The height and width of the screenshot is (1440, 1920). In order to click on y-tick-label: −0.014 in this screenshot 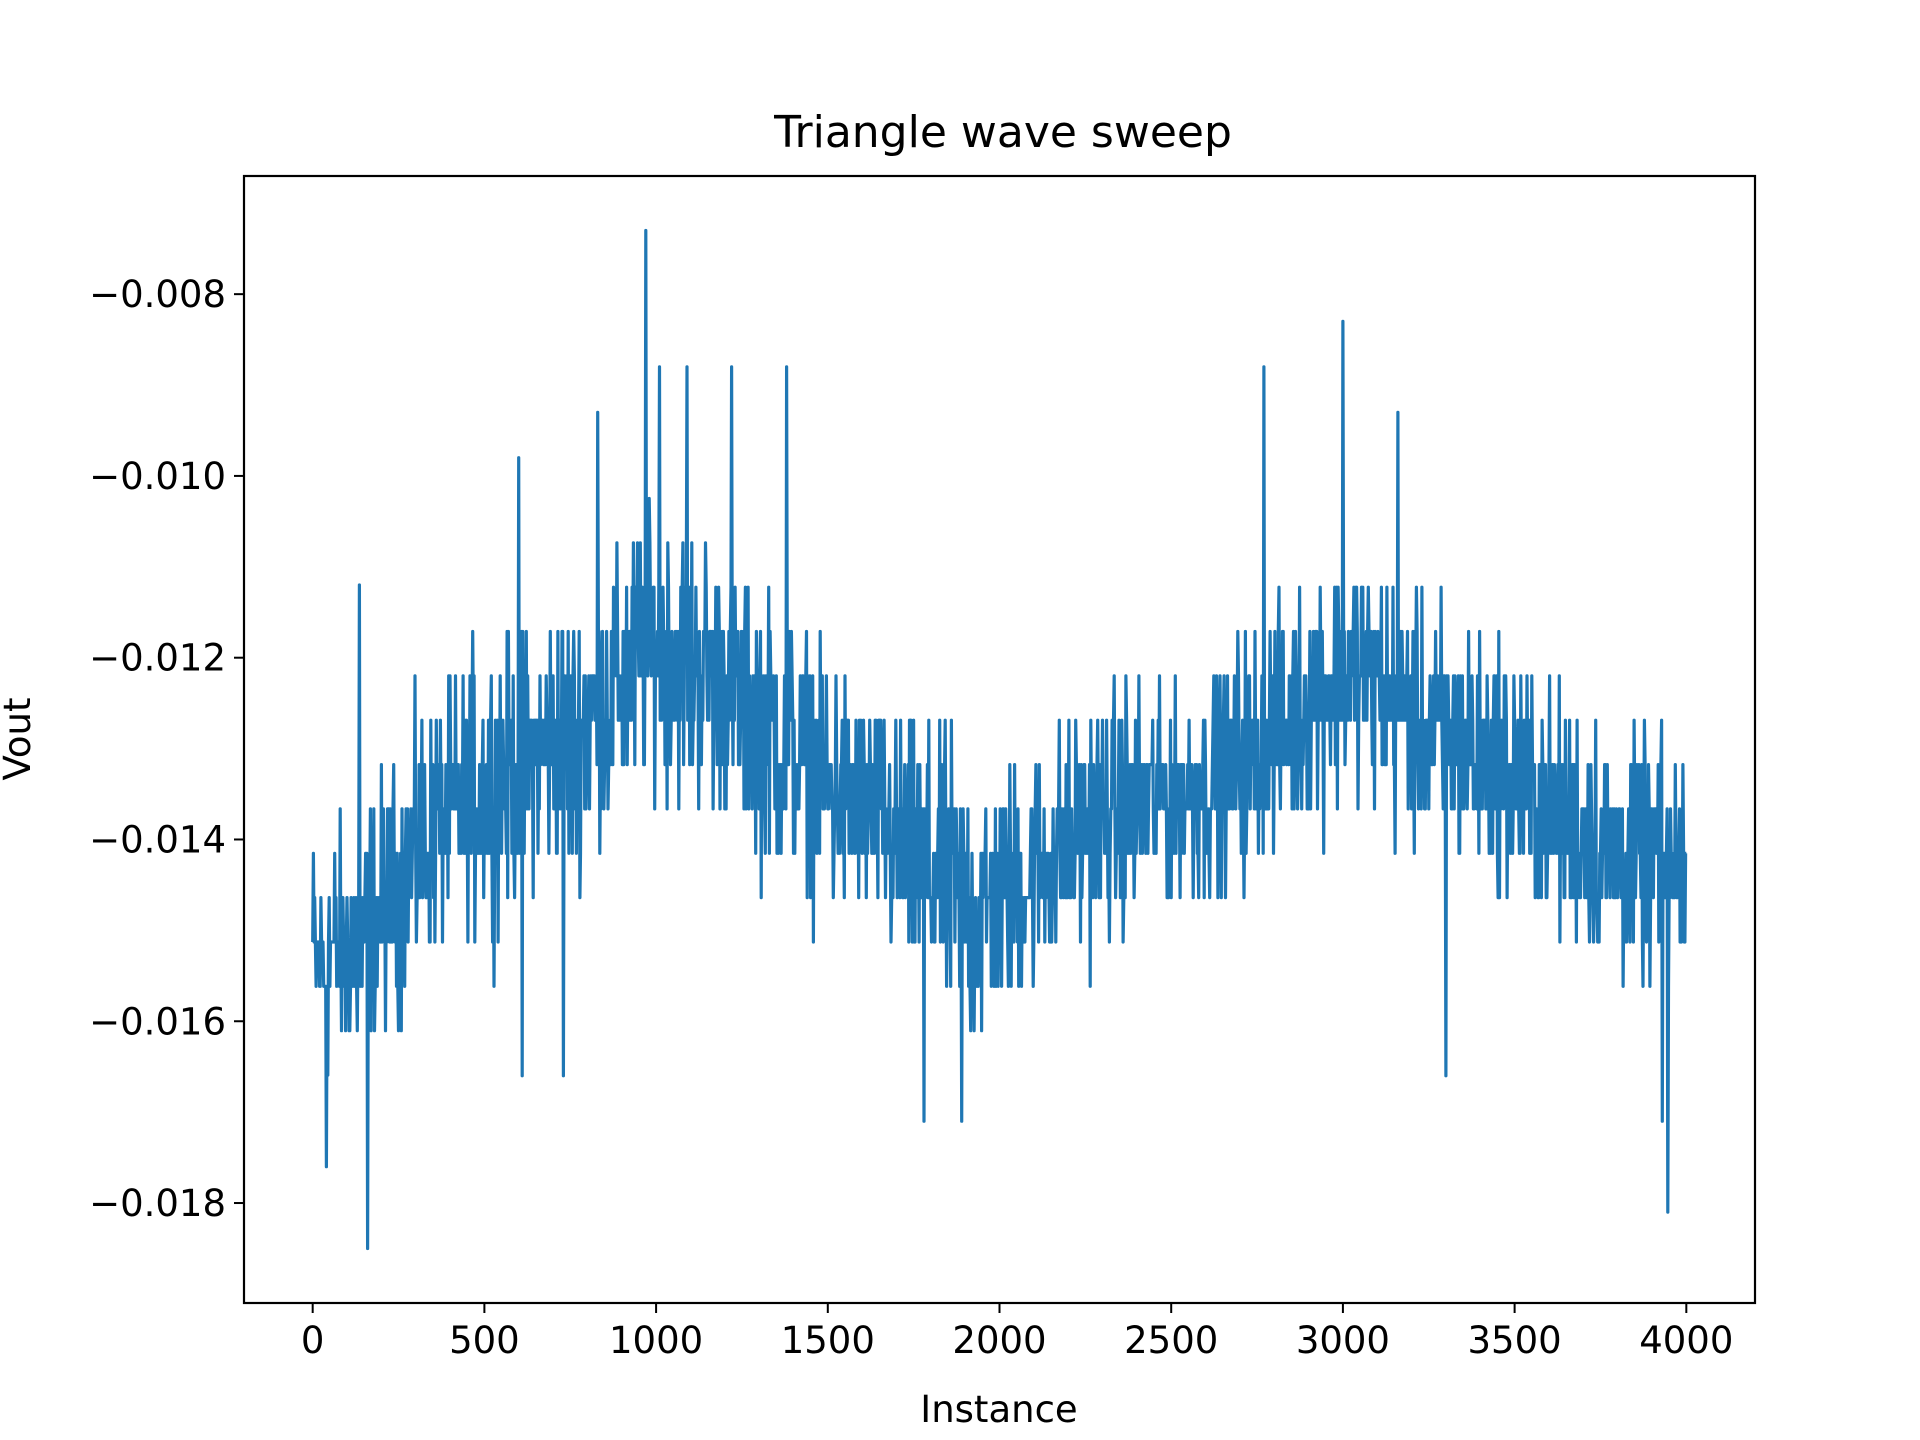, I will do `click(157, 839)`.